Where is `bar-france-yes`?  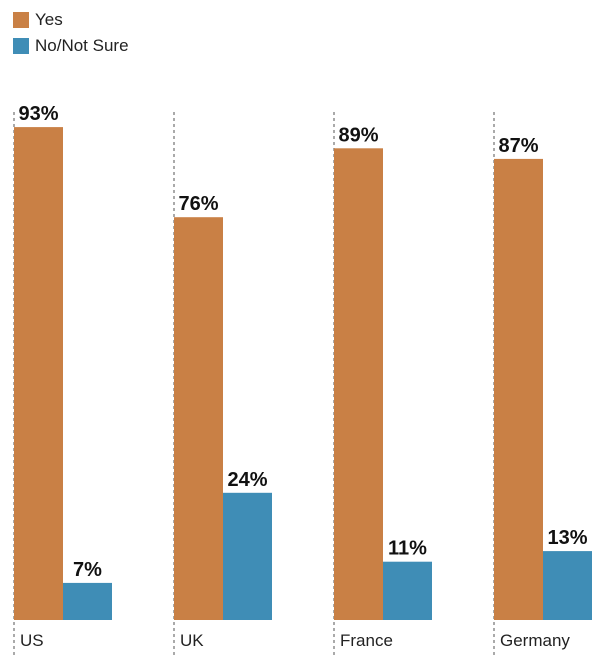 bar-france-yes is located at coordinates (358, 384).